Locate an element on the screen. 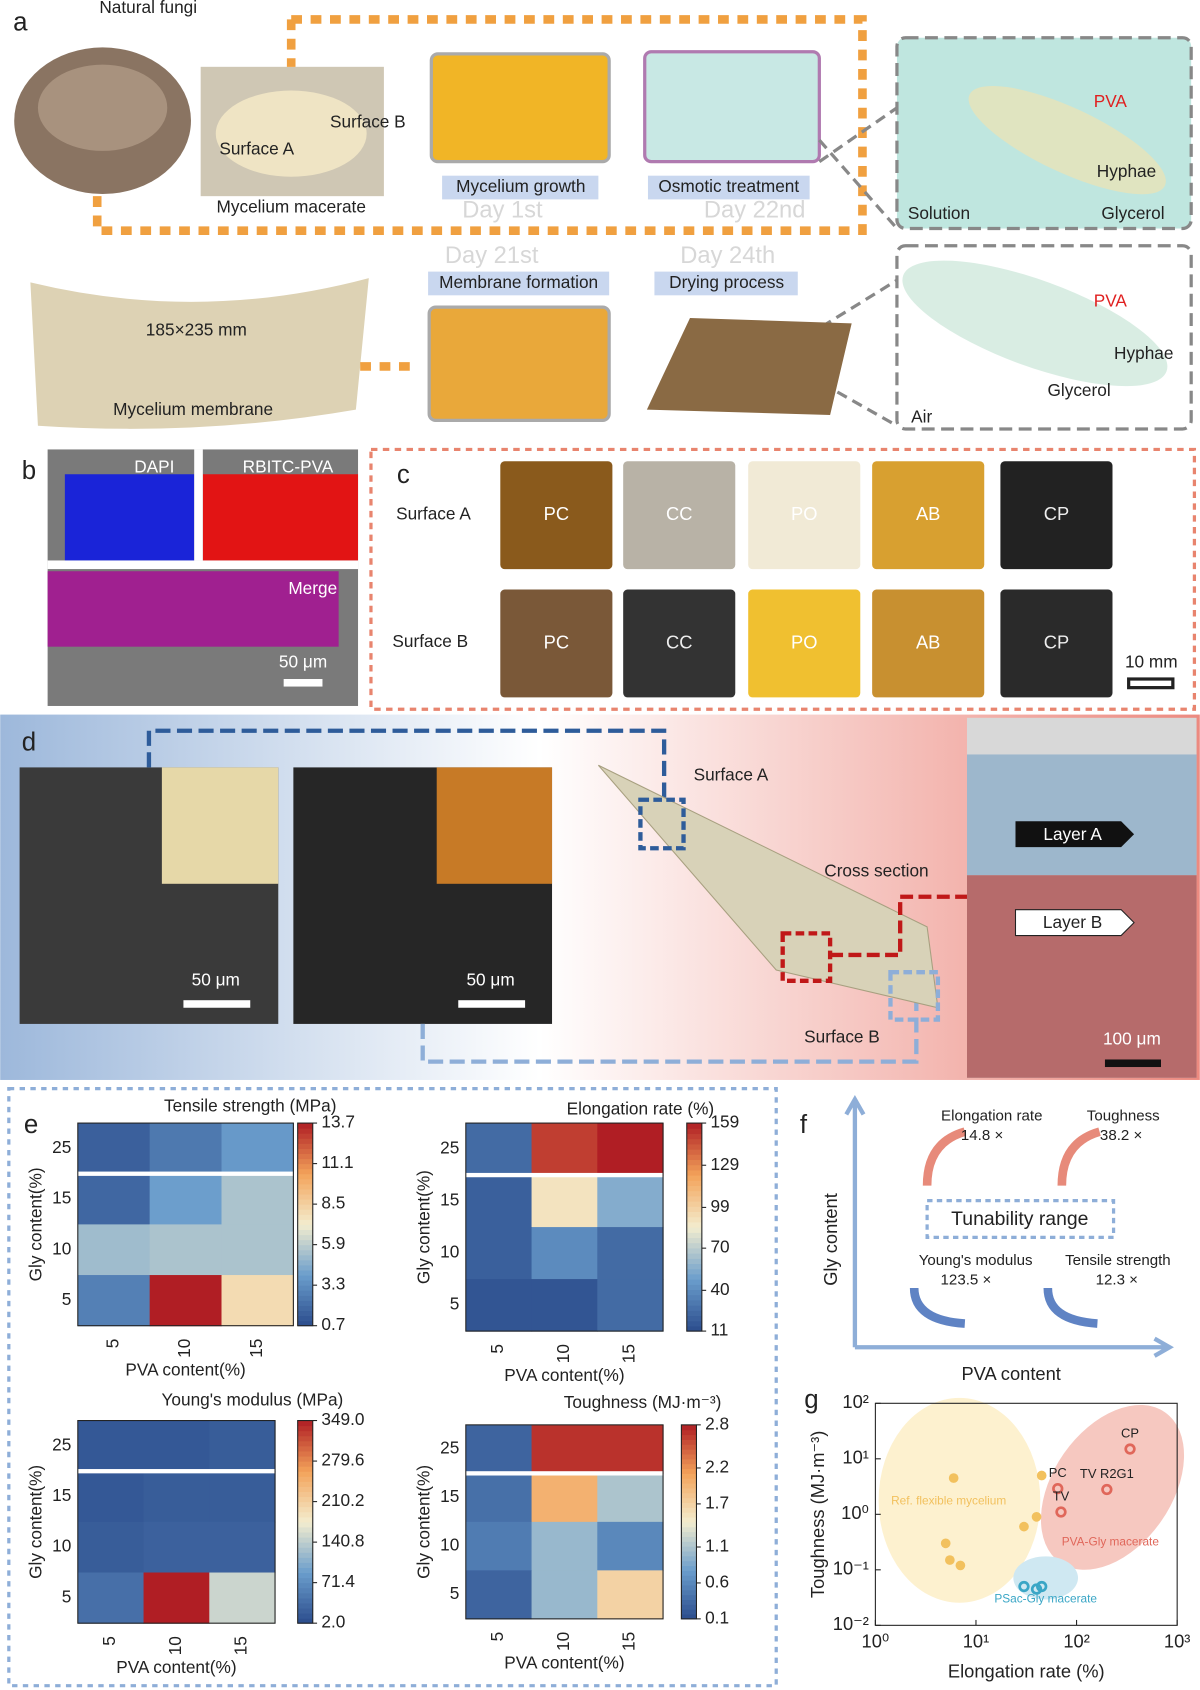  step-label: Osmotic treatment is located at coordinates (728, 186).